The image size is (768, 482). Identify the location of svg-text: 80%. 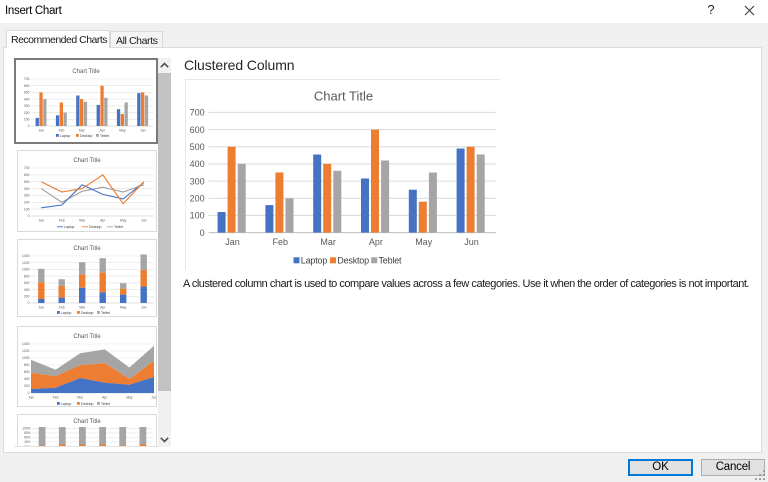
(27, 433).